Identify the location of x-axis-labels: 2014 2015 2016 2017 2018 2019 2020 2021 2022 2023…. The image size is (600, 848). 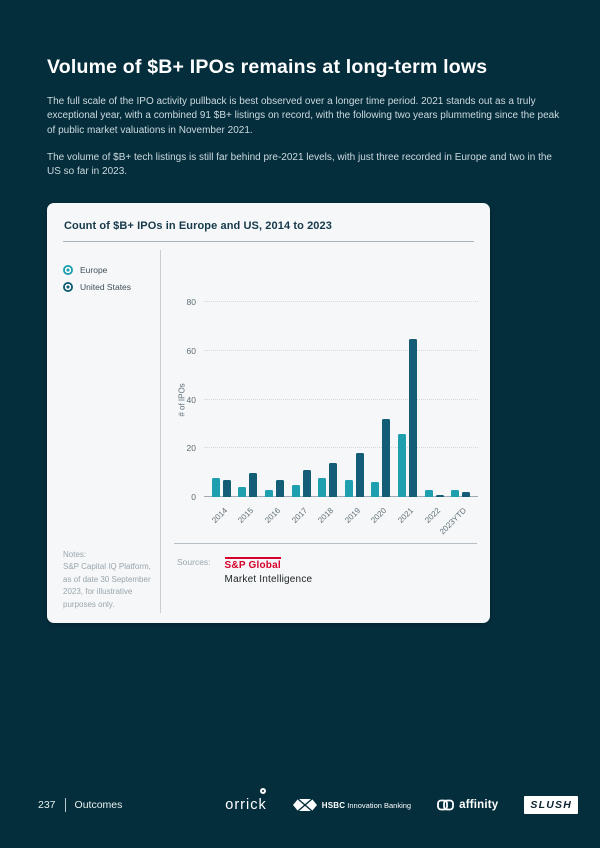
(341, 524).